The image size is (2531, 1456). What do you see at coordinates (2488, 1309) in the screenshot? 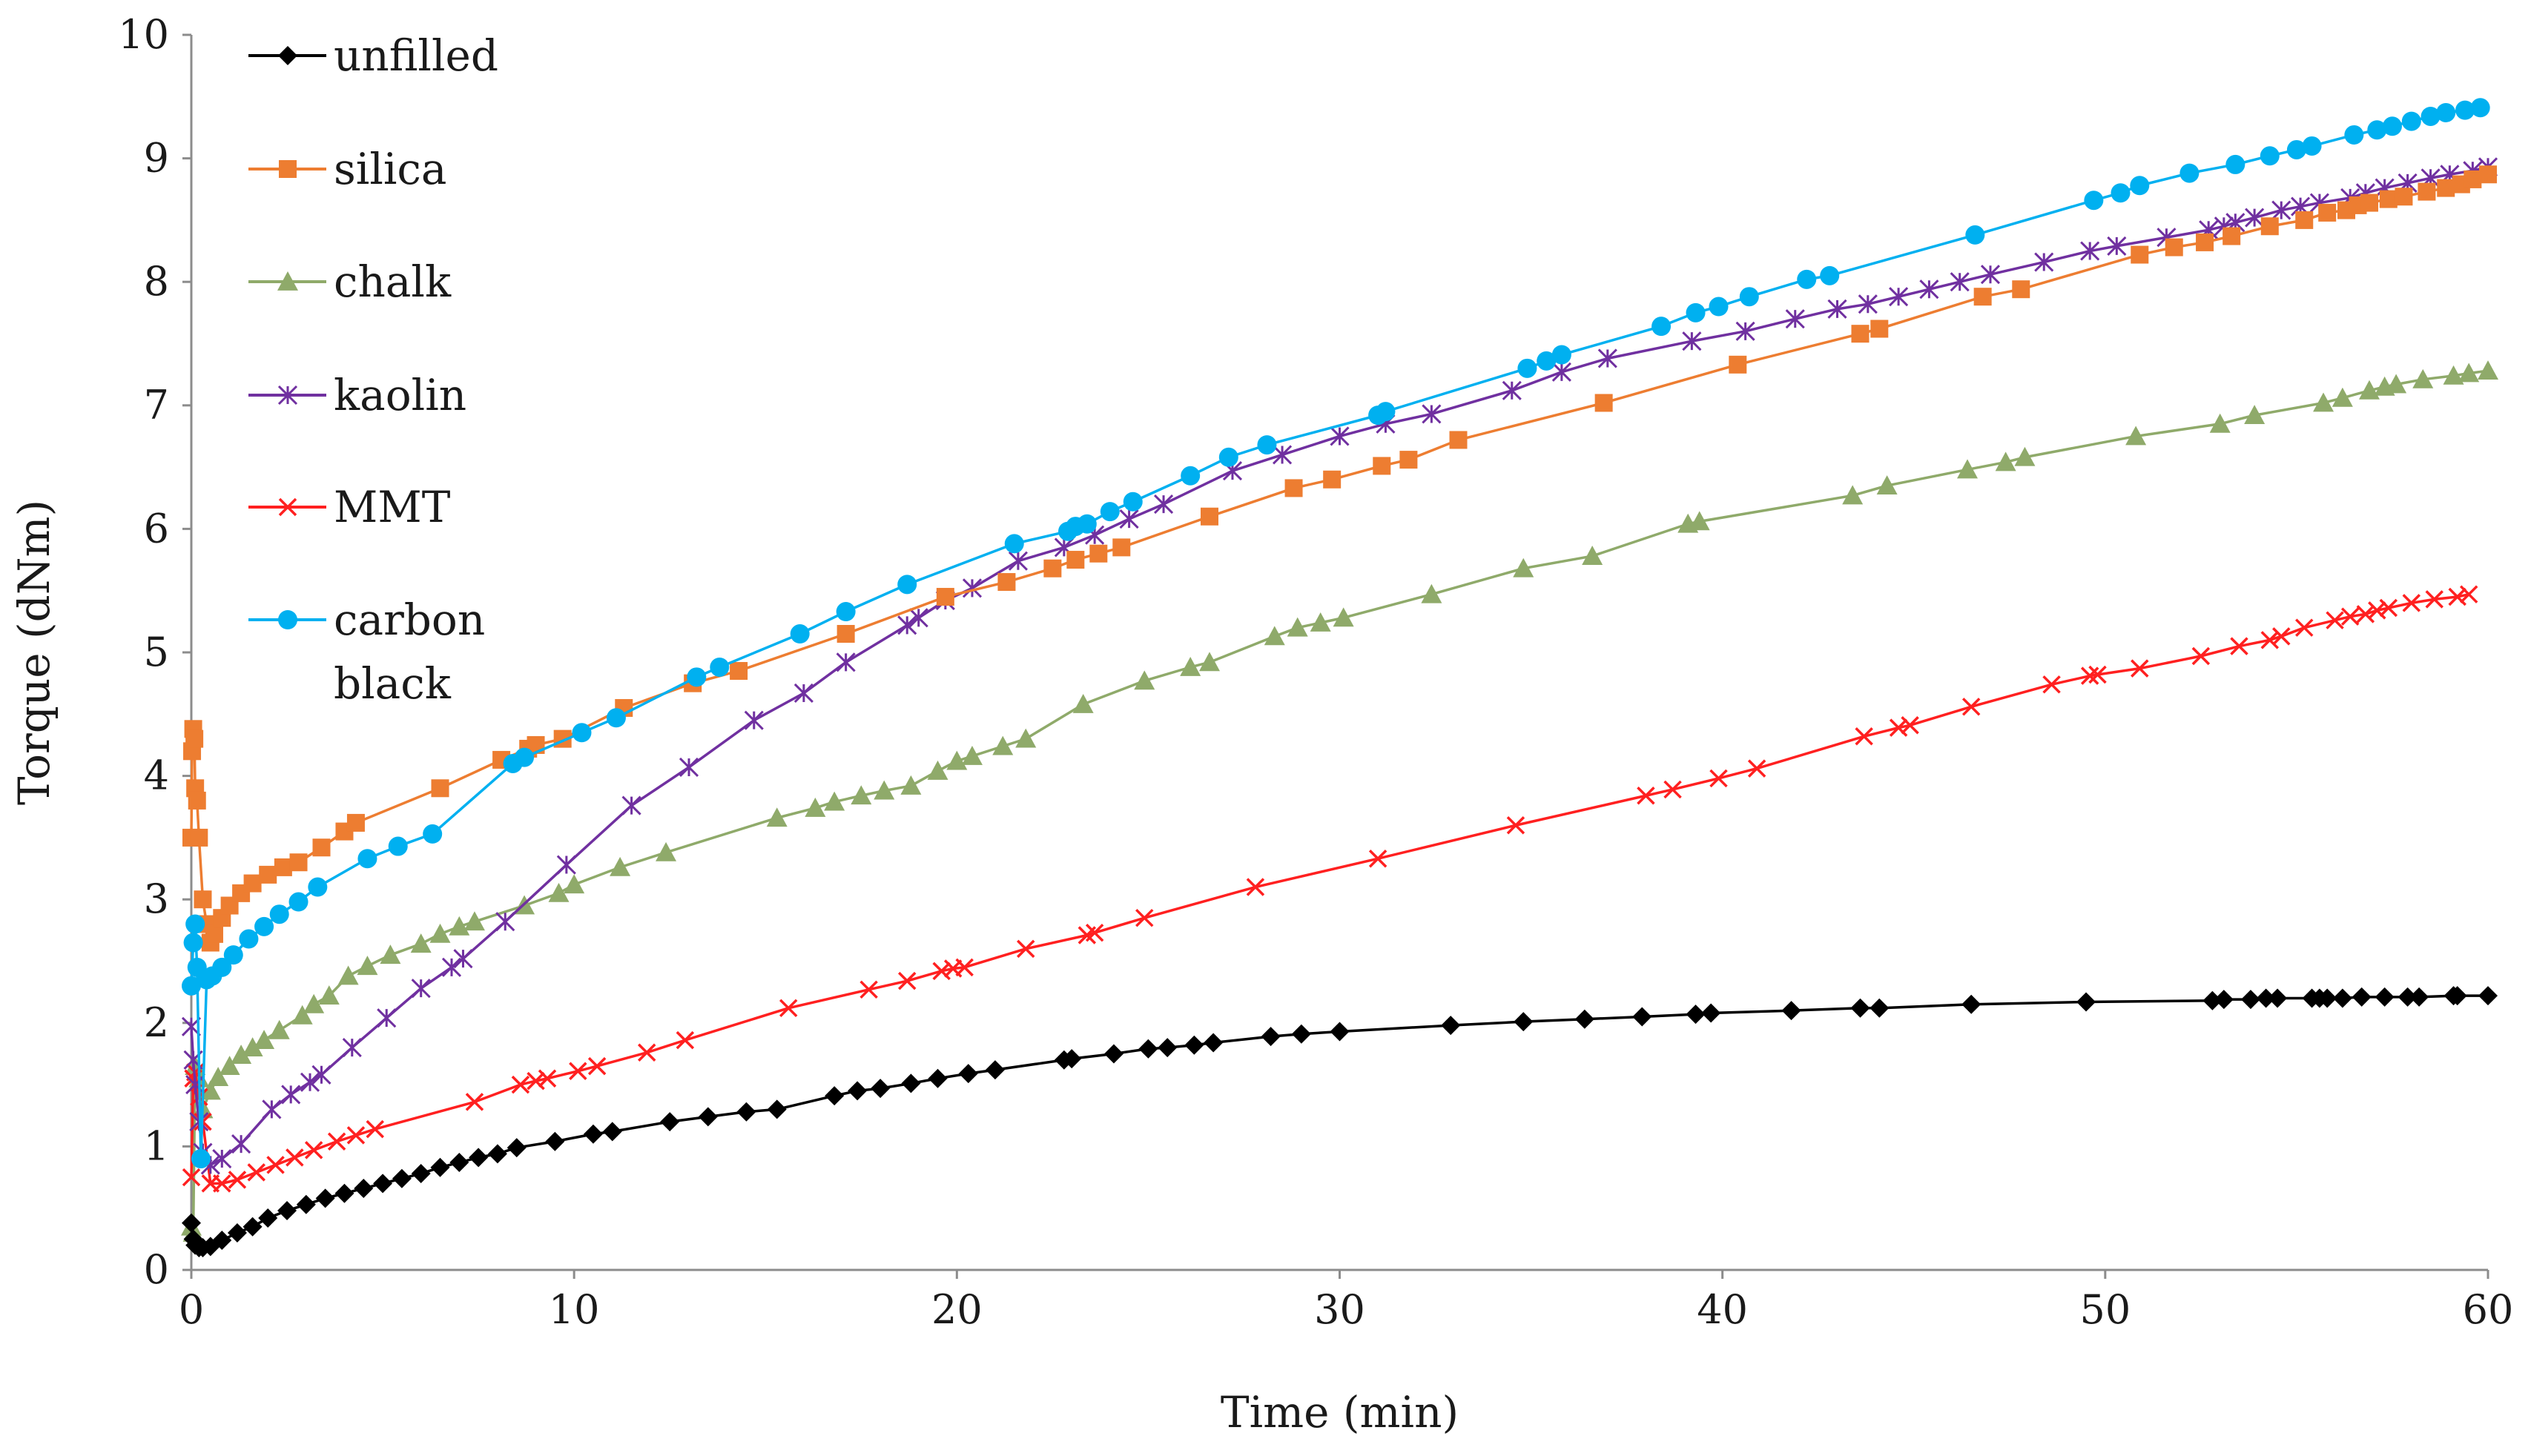
I see `x-tick-label: 60` at bounding box center [2488, 1309].